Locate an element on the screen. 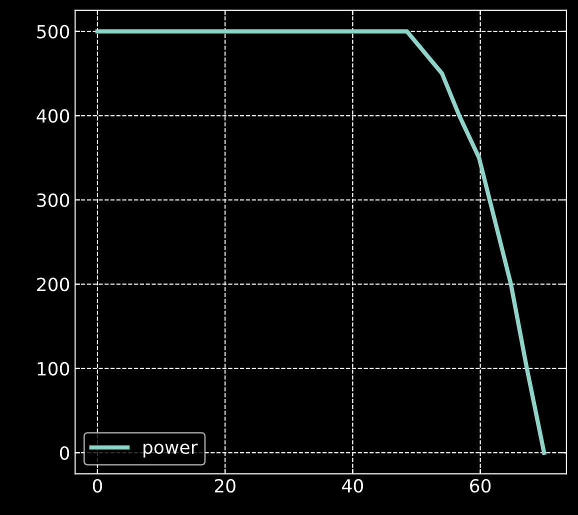 The height and width of the screenshot is (515, 578). y-tick-label: 300 is located at coordinates (53, 200).